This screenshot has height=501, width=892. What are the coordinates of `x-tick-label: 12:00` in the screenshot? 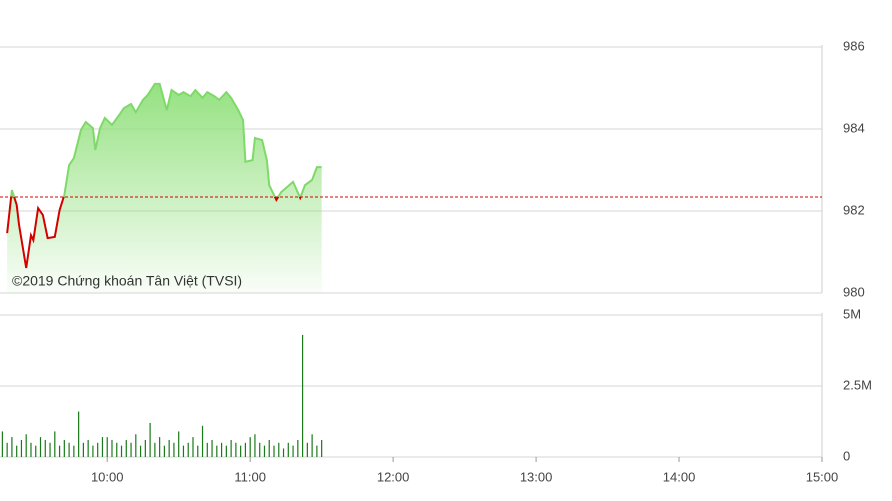 It's located at (393, 476).